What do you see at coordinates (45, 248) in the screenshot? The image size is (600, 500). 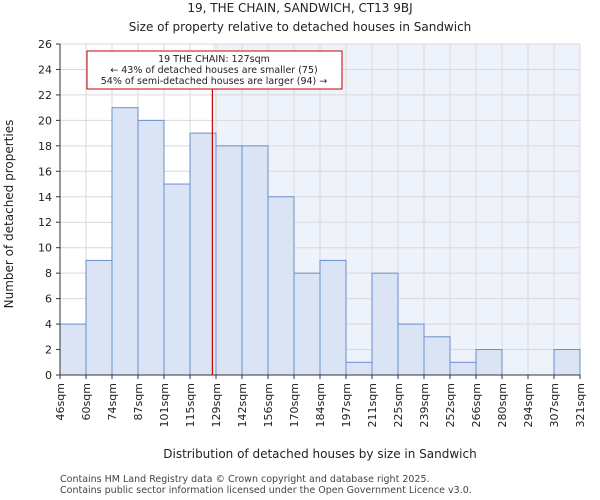 I see `y-tick-label: 10` at bounding box center [45, 248].